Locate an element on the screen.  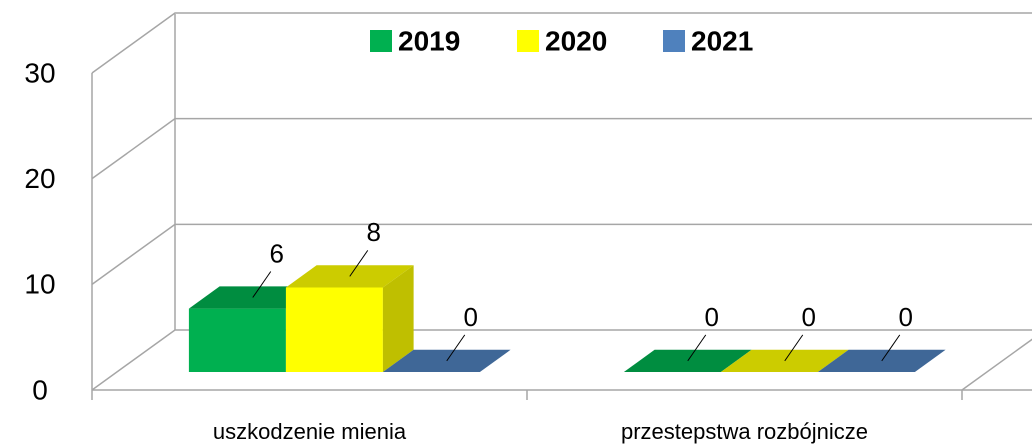
y-tick-label: 10 is located at coordinates (39, 284).